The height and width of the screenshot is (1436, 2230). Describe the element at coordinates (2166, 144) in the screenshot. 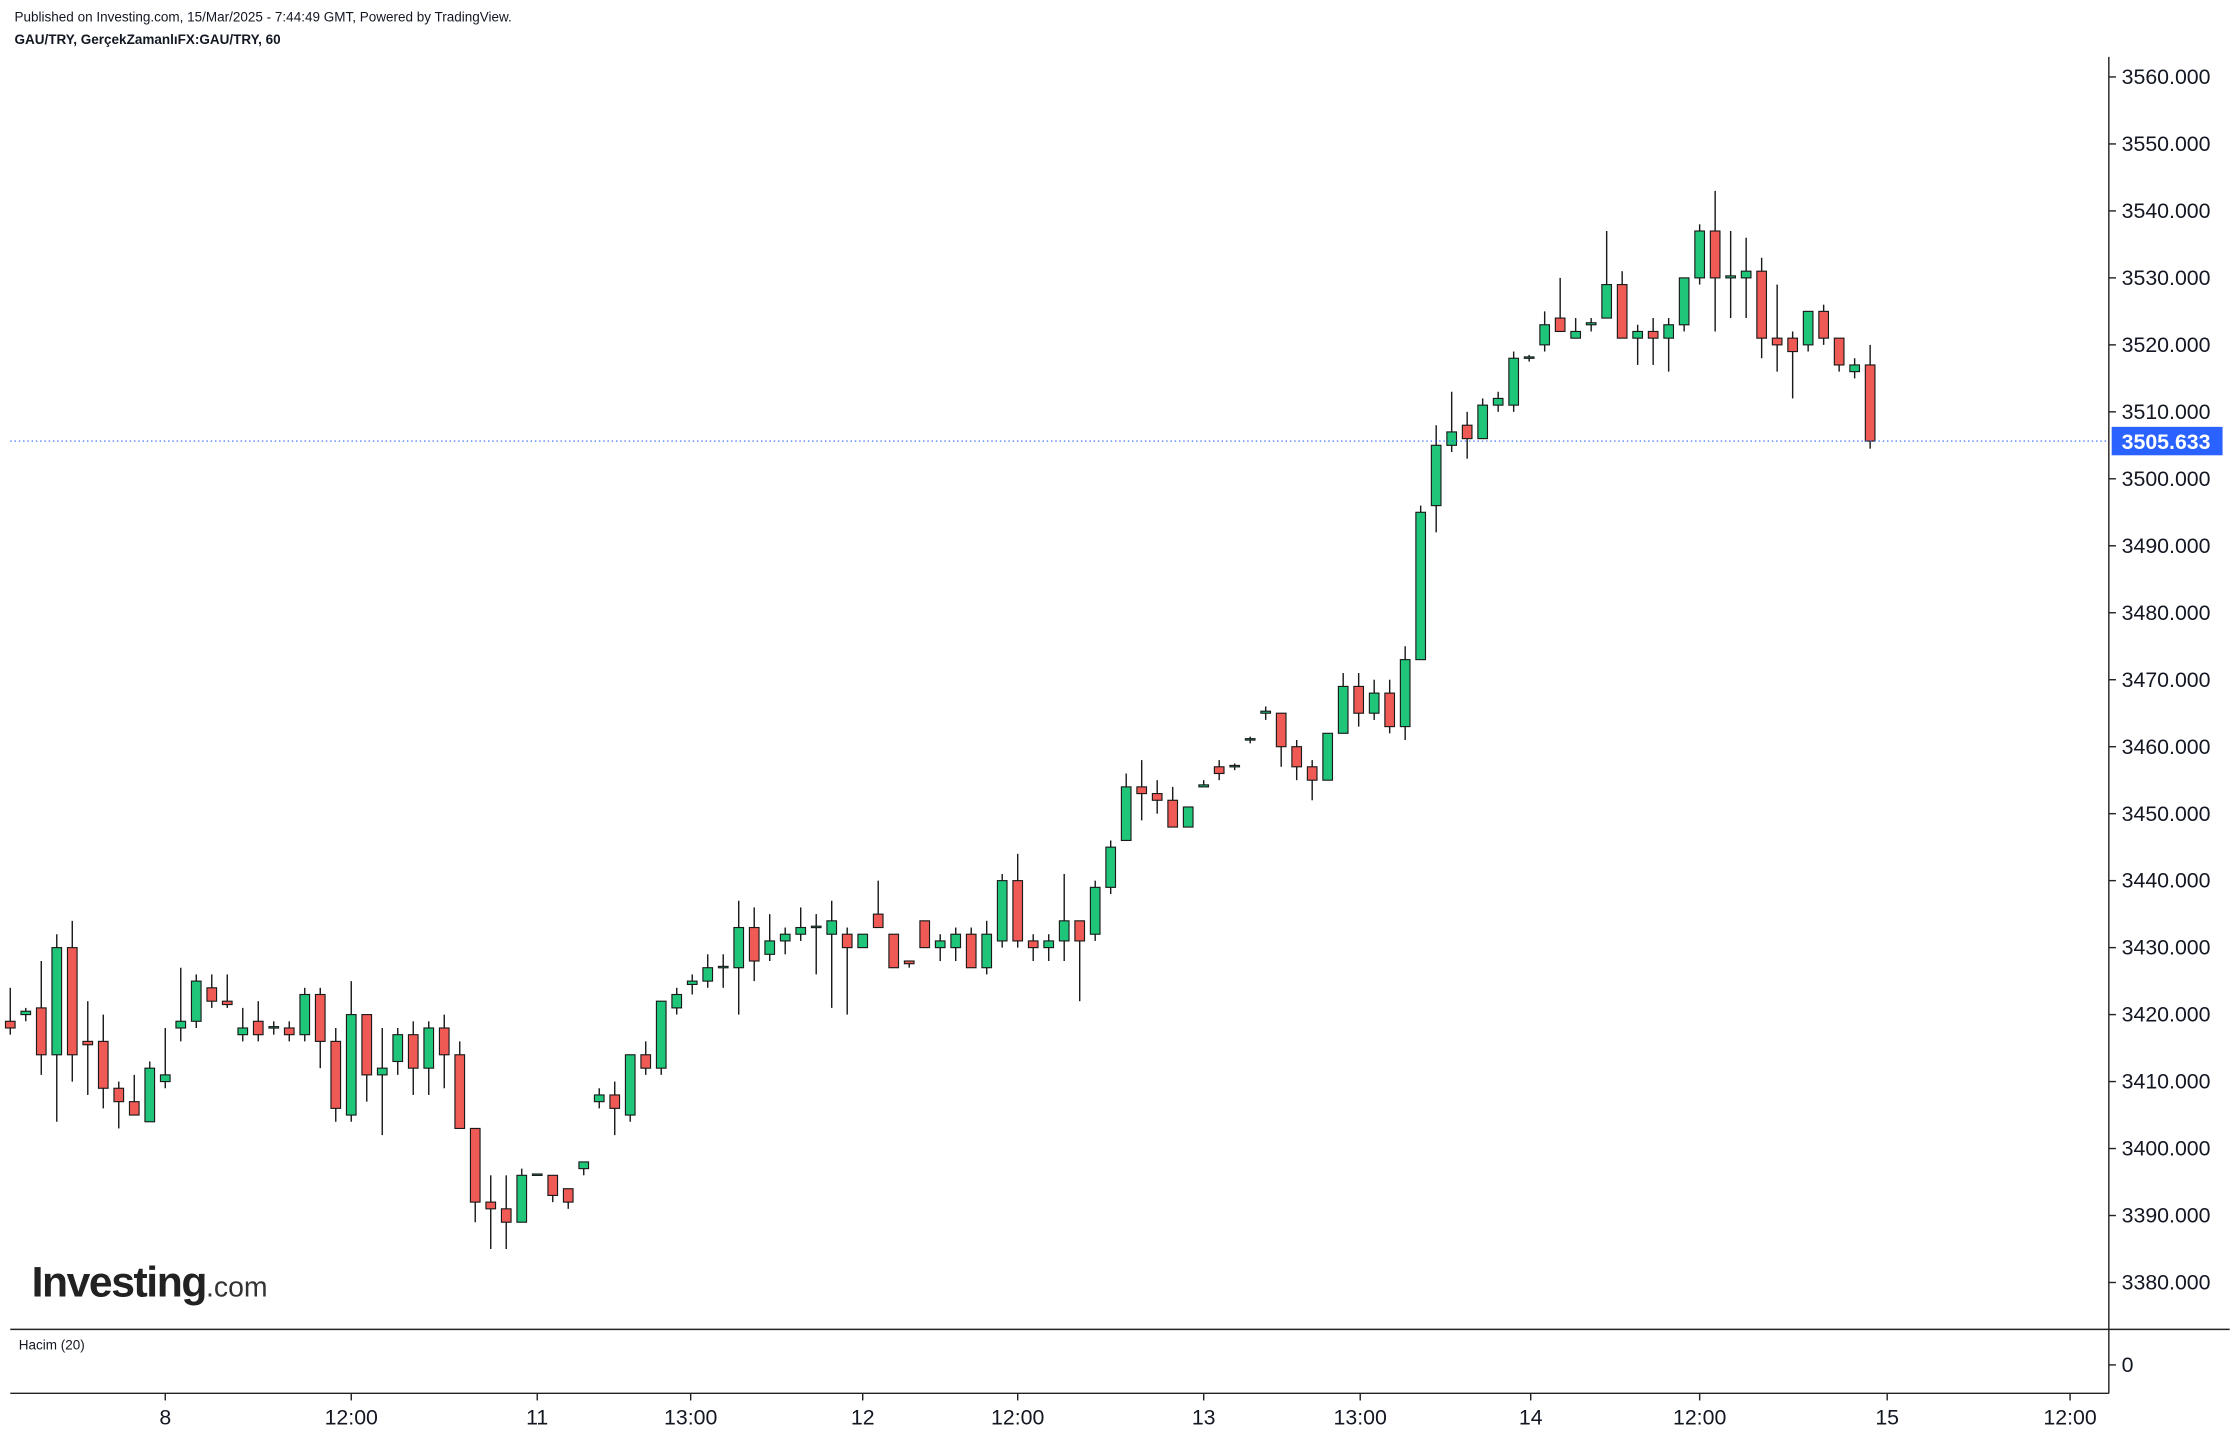

I see `y-tick-label: 3550.000` at that location.